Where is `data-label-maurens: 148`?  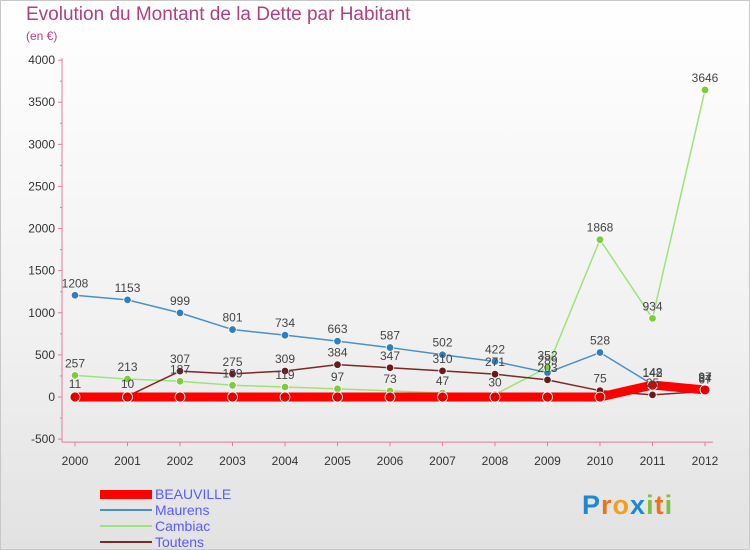 data-label-maurens: 148 is located at coordinates (652, 373).